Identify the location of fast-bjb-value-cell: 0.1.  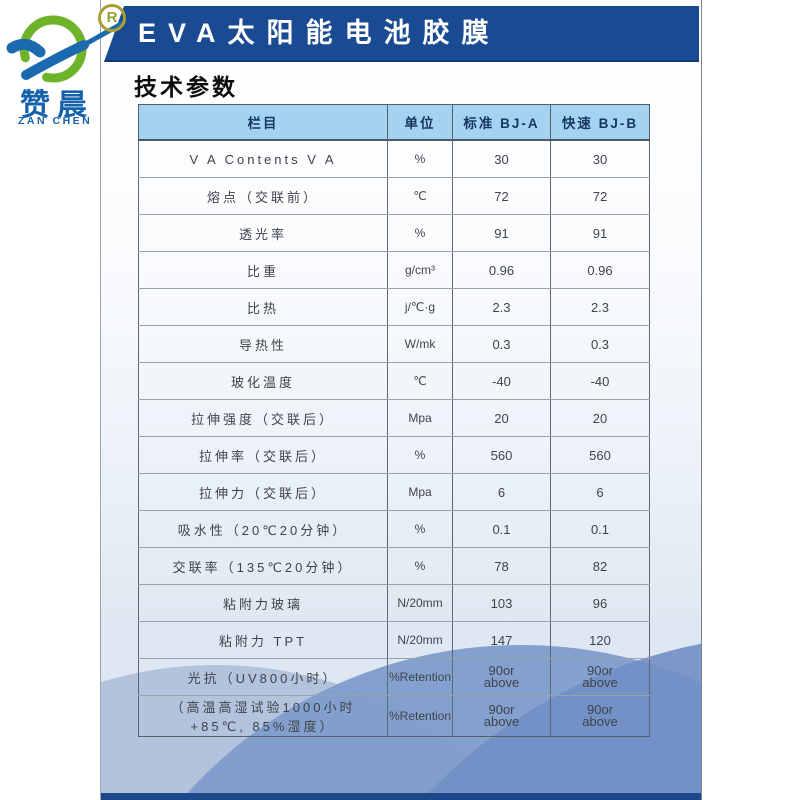
(600, 529).